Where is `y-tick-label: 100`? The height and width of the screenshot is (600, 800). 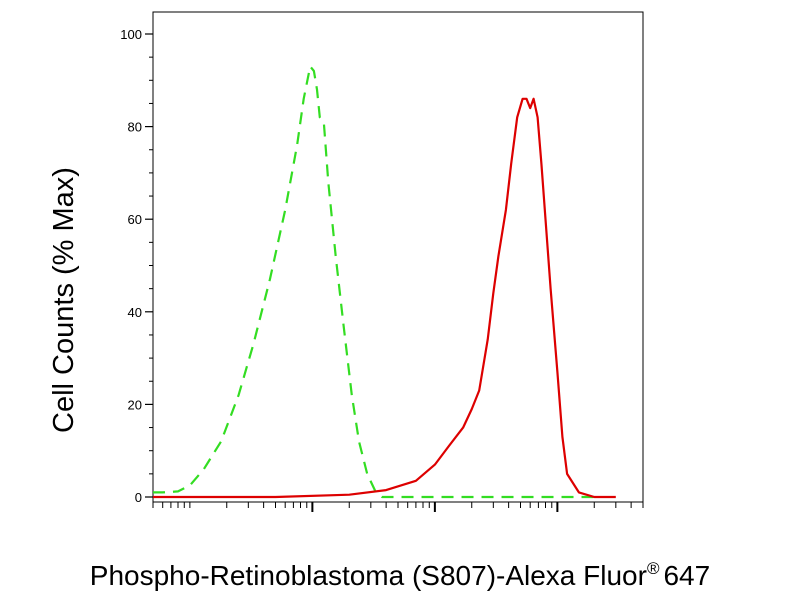 y-tick-label: 100 is located at coordinates (131, 34).